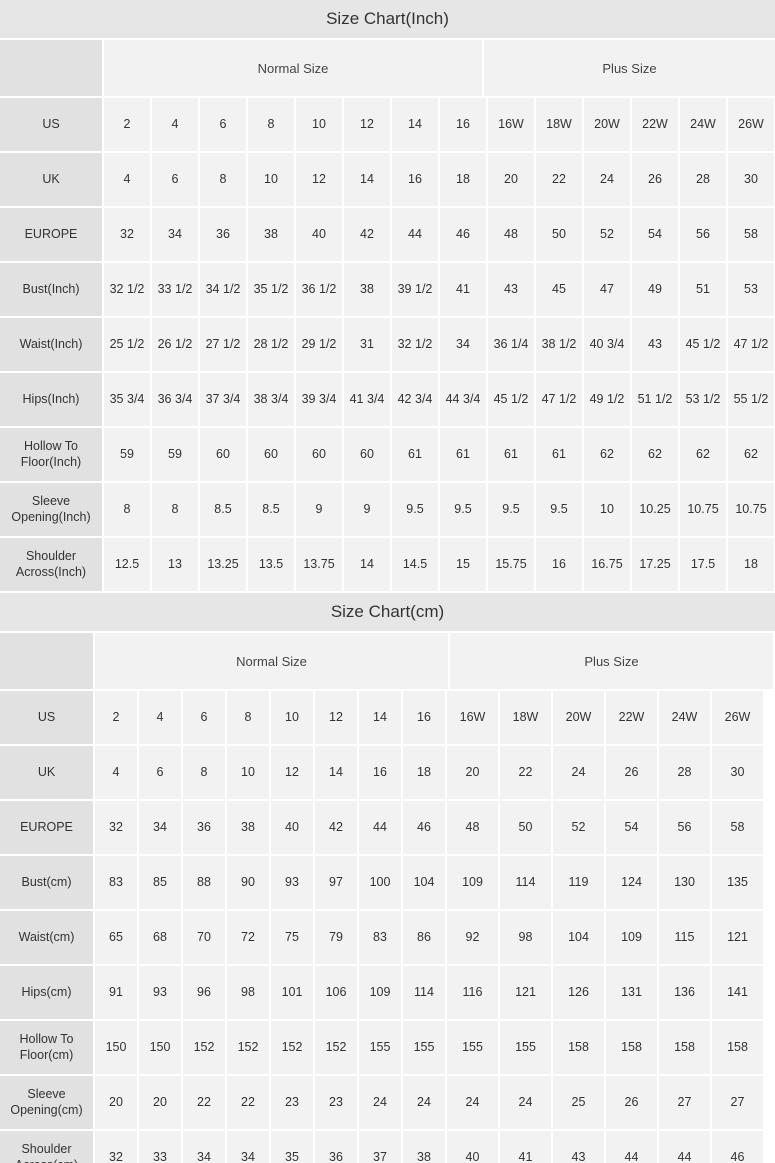  Describe the element at coordinates (559, 344) in the screenshot. I see `table-cell: 38 1/2` at that location.